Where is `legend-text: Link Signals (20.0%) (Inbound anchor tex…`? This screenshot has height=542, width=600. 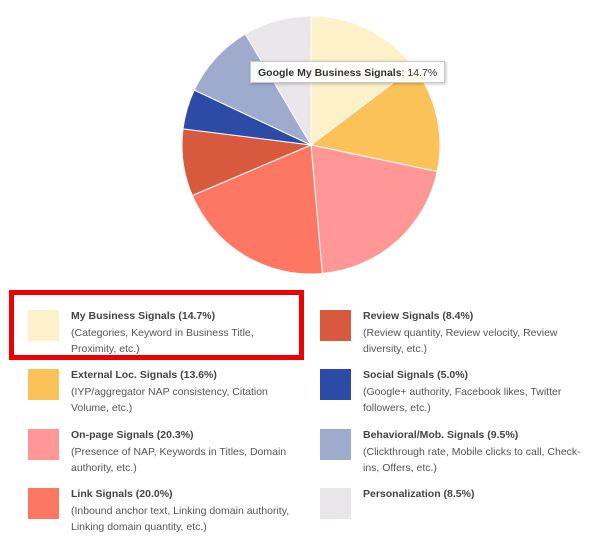
legend-text: Link Signals (20.0%) (Inbound anchor tex… is located at coordinates (184, 511).